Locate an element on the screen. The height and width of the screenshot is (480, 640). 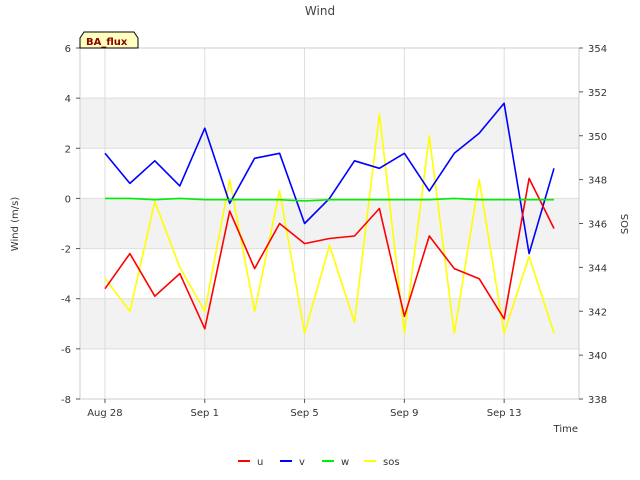
chart-title: Wind is located at coordinates (320, 11).